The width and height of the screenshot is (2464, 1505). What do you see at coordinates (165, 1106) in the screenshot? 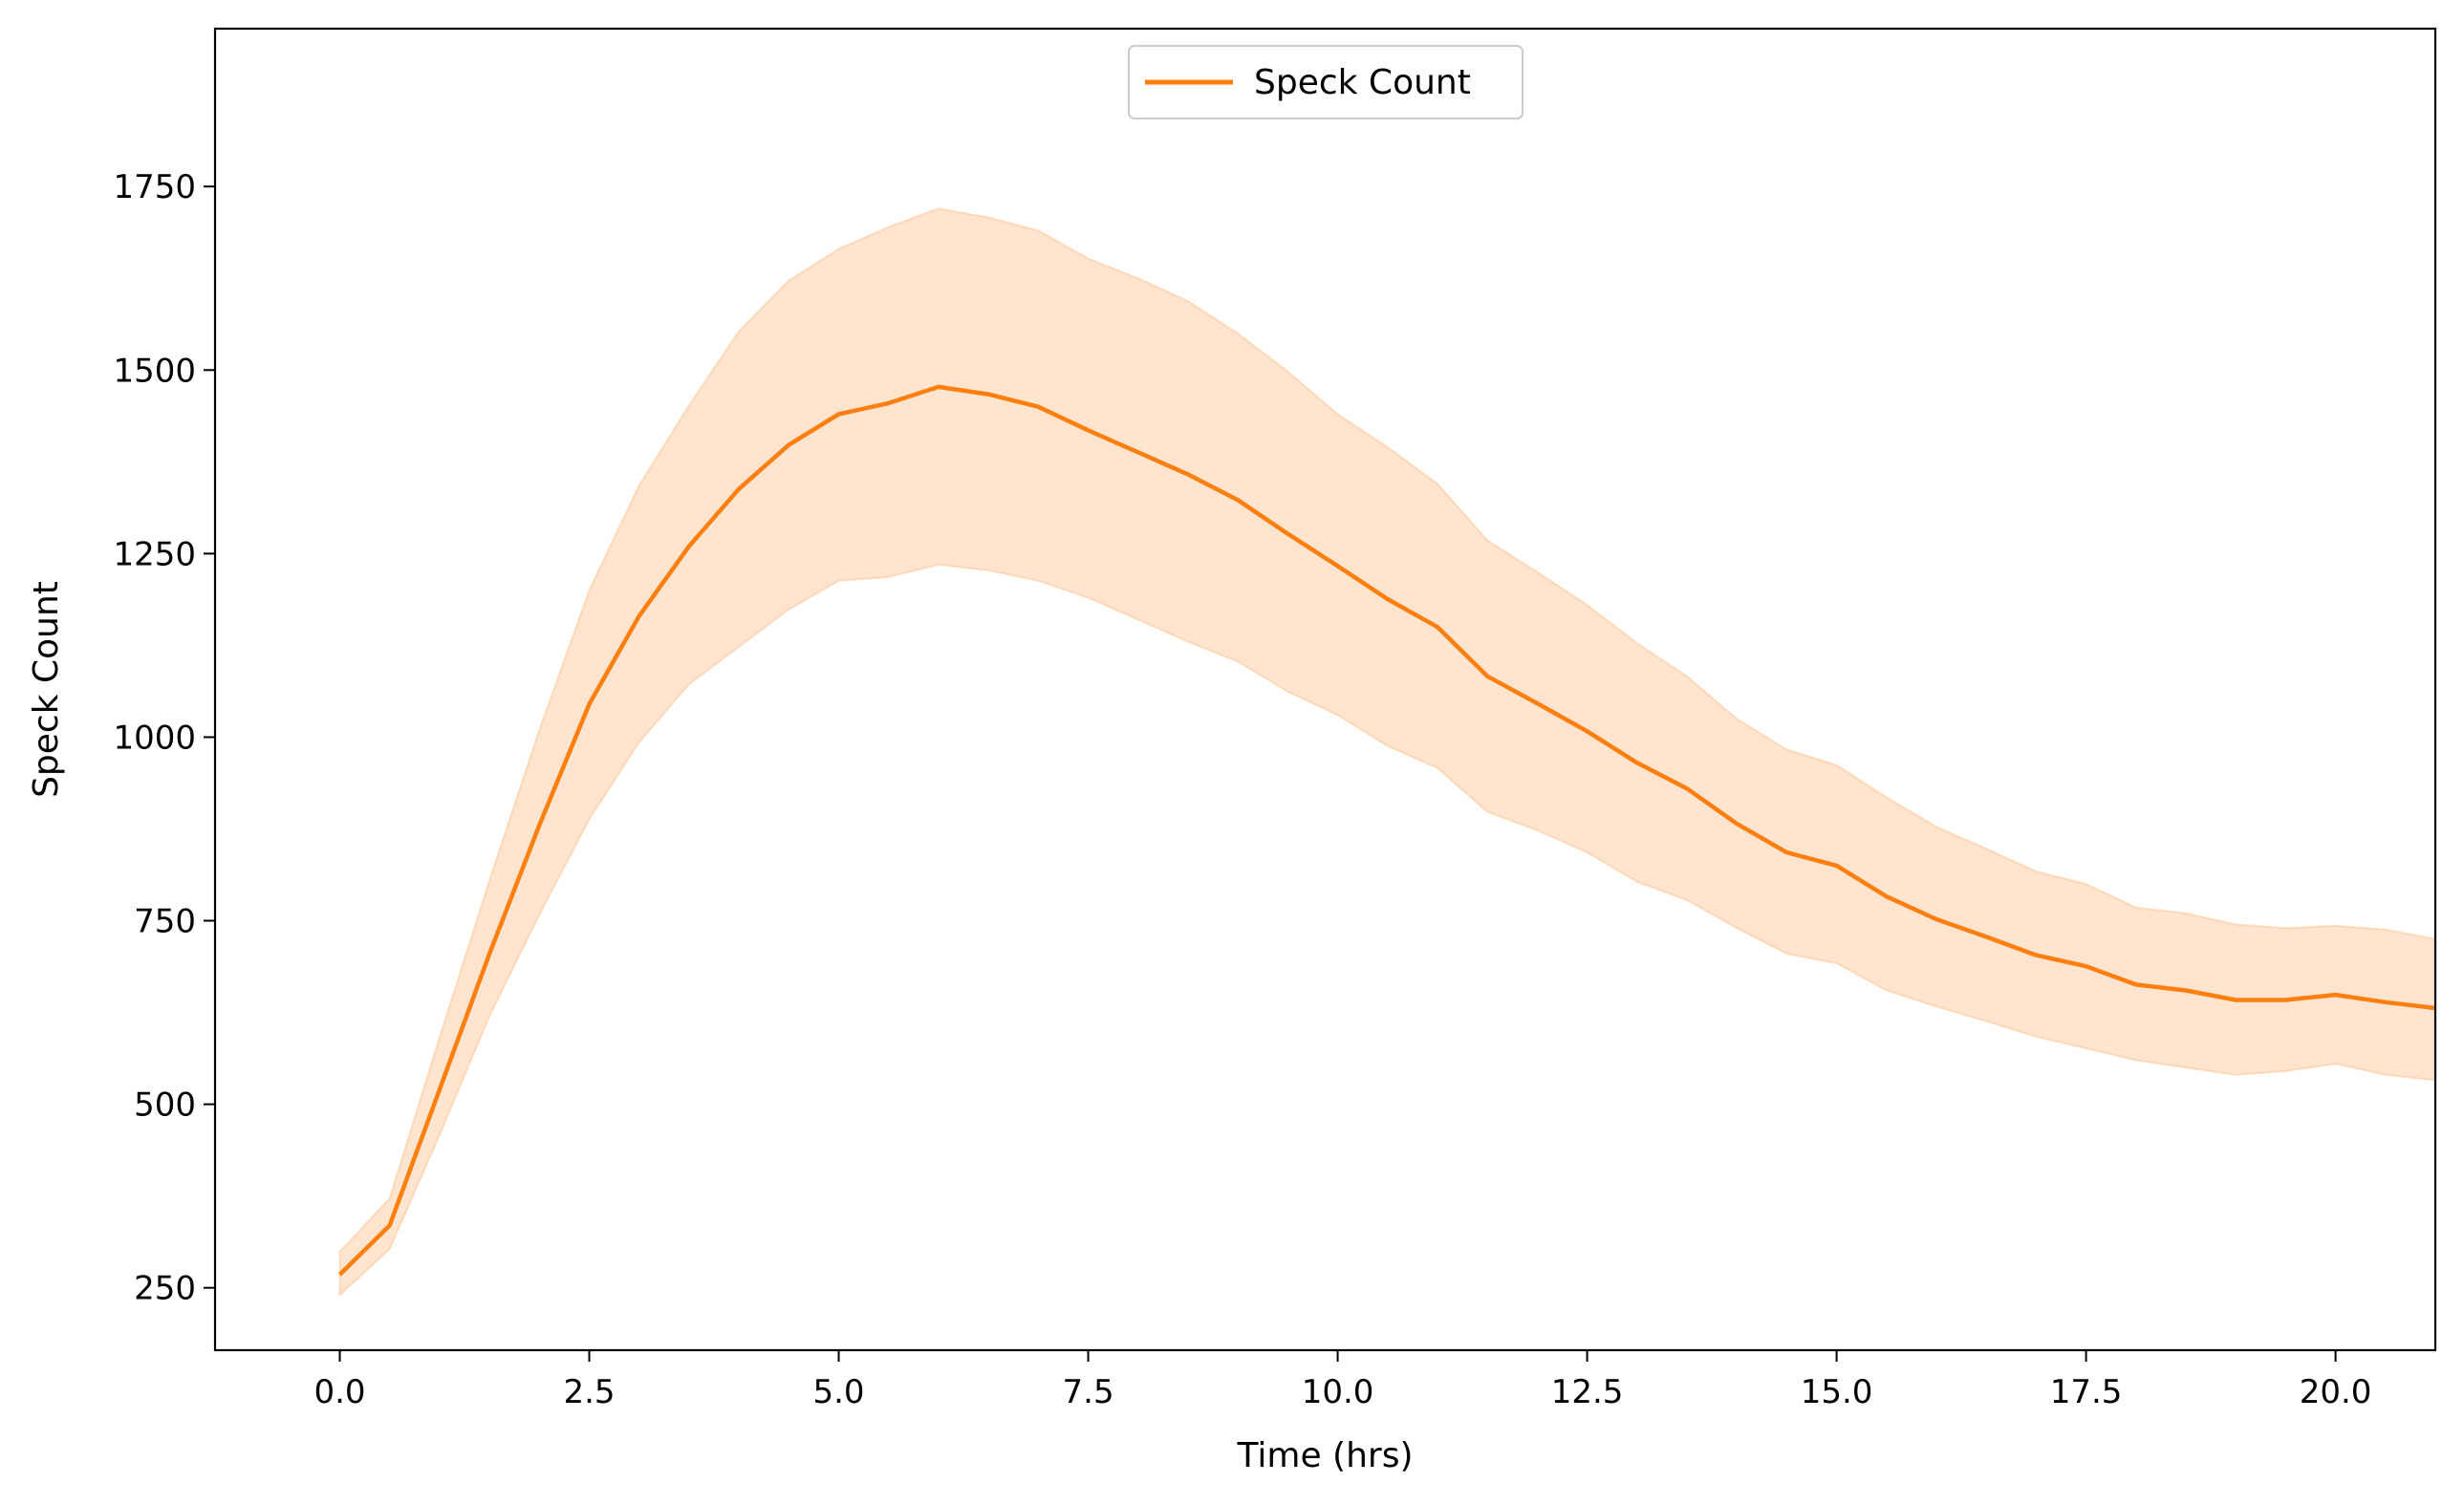
I see `y-tick-label: 500` at bounding box center [165, 1106].